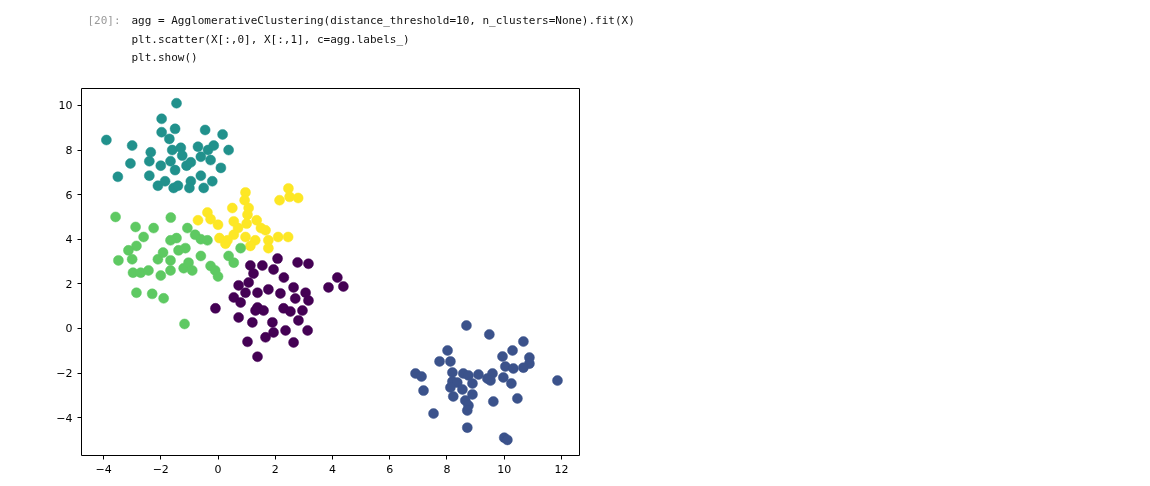 The width and height of the screenshot is (1150, 486). I want to click on x-tick-label: −4, so click(103, 469).